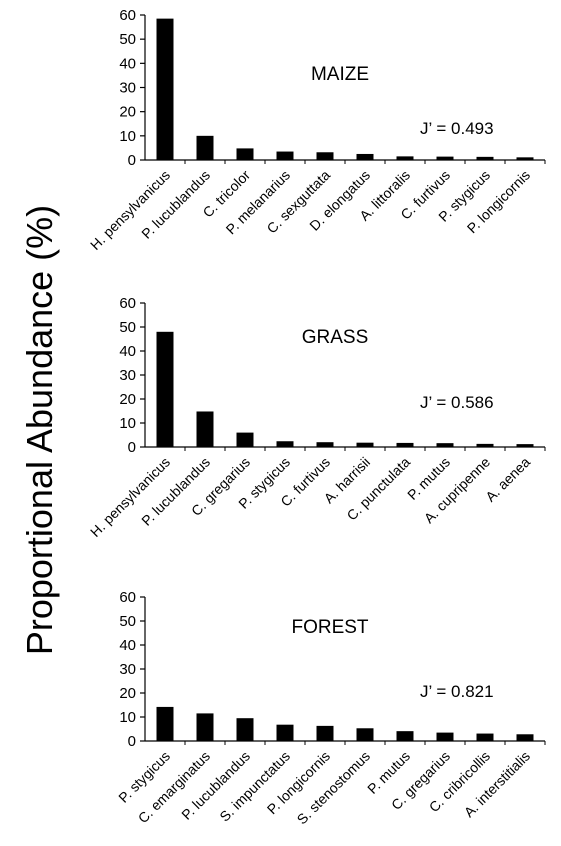 The image size is (561, 846). What do you see at coordinates (457, 691) in the screenshot?
I see `forest-evenness-label: J’ = 0.821` at bounding box center [457, 691].